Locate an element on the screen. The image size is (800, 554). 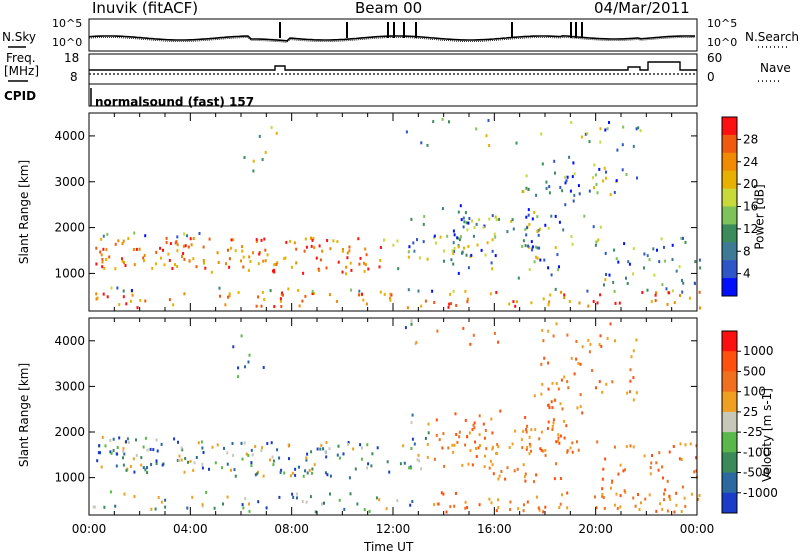
nave-label: Nave is located at coordinates (775, 68).